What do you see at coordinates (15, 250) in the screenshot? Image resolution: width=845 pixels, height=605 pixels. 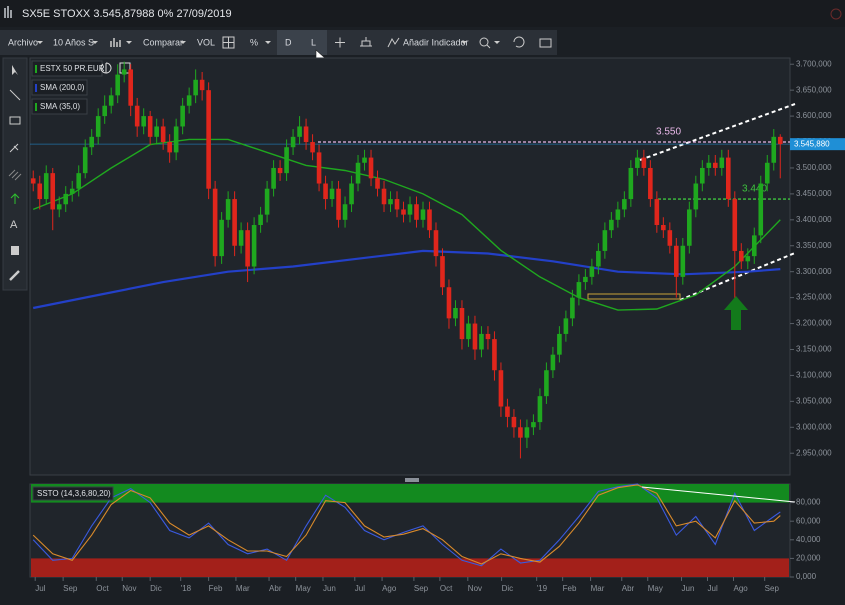 I see `delete-tool` at bounding box center [15, 250].